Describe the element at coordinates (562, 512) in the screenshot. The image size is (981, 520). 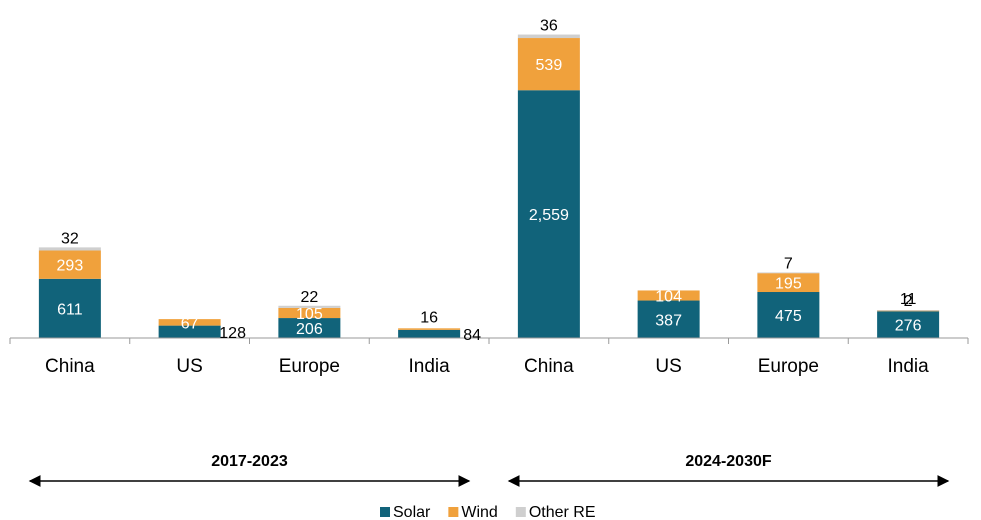
I see `legend-label-other-re: Other RE` at that location.